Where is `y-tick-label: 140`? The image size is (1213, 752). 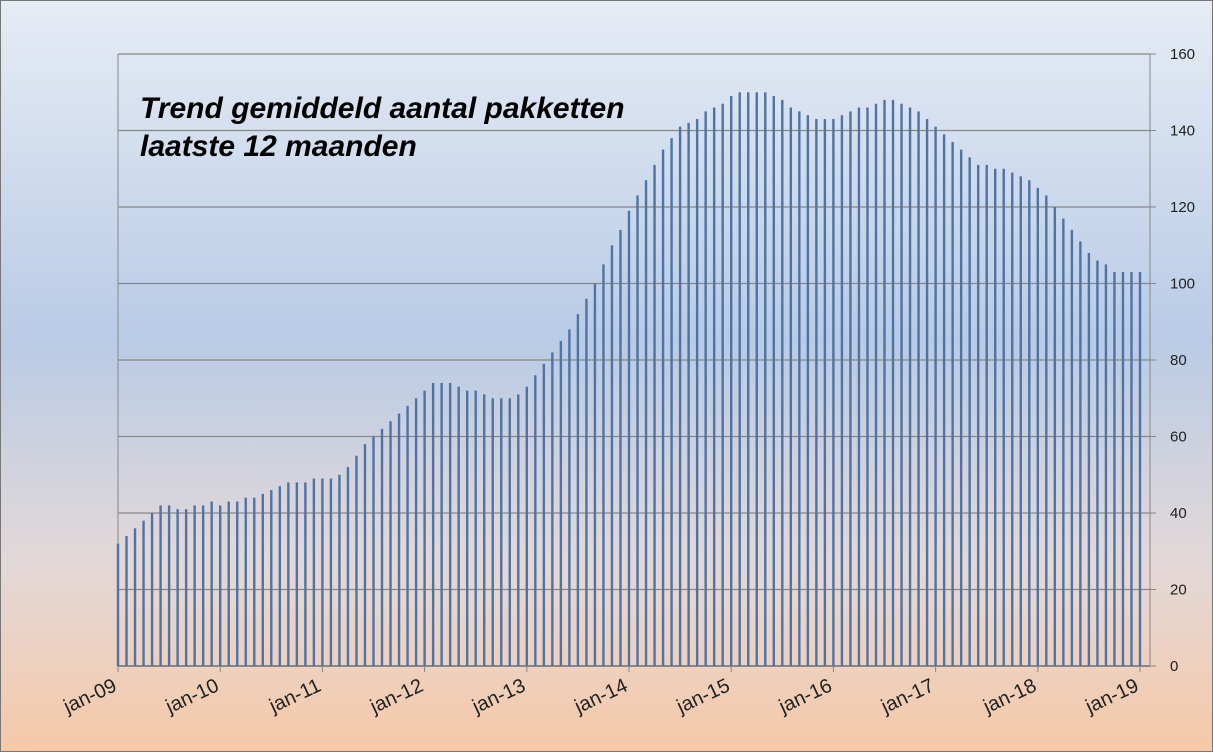
y-tick-label: 140 is located at coordinates (1182, 131).